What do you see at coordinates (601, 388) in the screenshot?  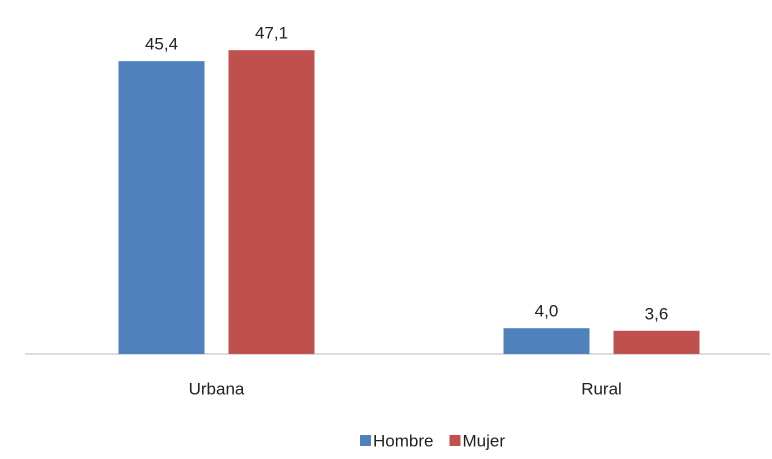 I see `x-tick-label: Rural` at bounding box center [601, 388].